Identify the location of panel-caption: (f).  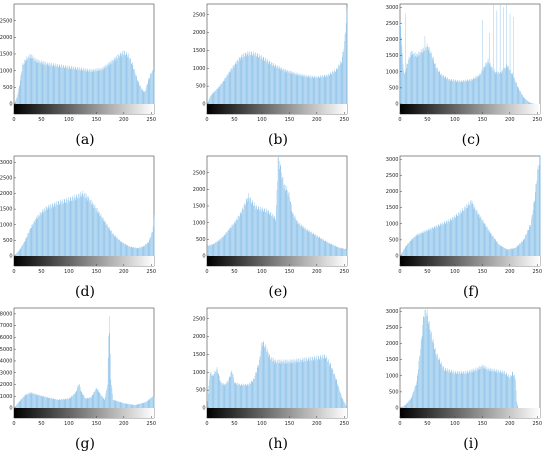
(471, 292).